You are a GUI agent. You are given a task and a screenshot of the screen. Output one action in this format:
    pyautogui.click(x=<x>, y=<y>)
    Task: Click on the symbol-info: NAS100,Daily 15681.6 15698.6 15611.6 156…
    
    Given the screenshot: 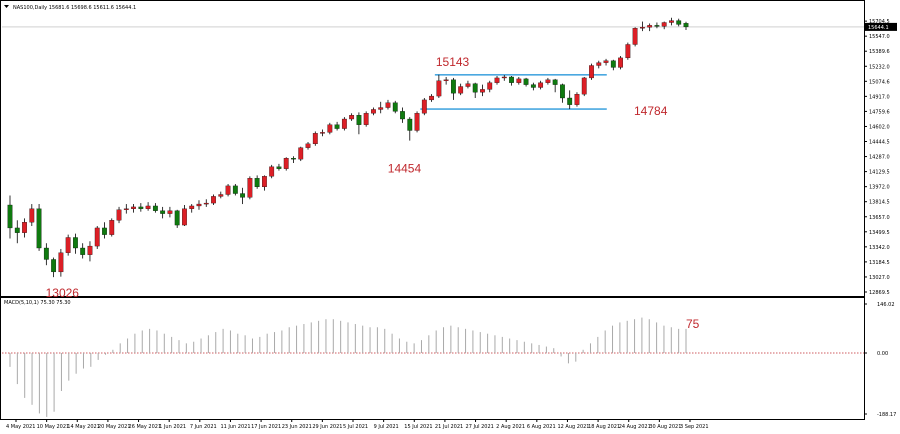 What is the action you would take?
    pyautogui.click(x=74, y=8)
    